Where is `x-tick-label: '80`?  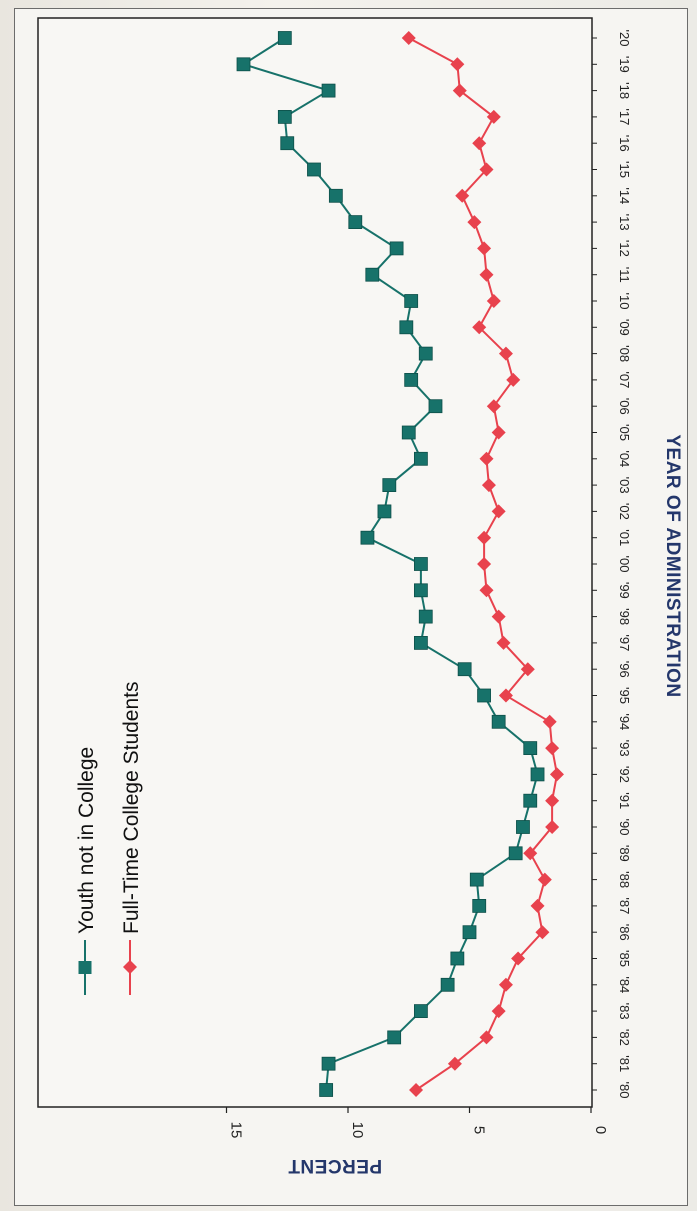
x-tick-label: '80 is located at coordinates (624, 1090).